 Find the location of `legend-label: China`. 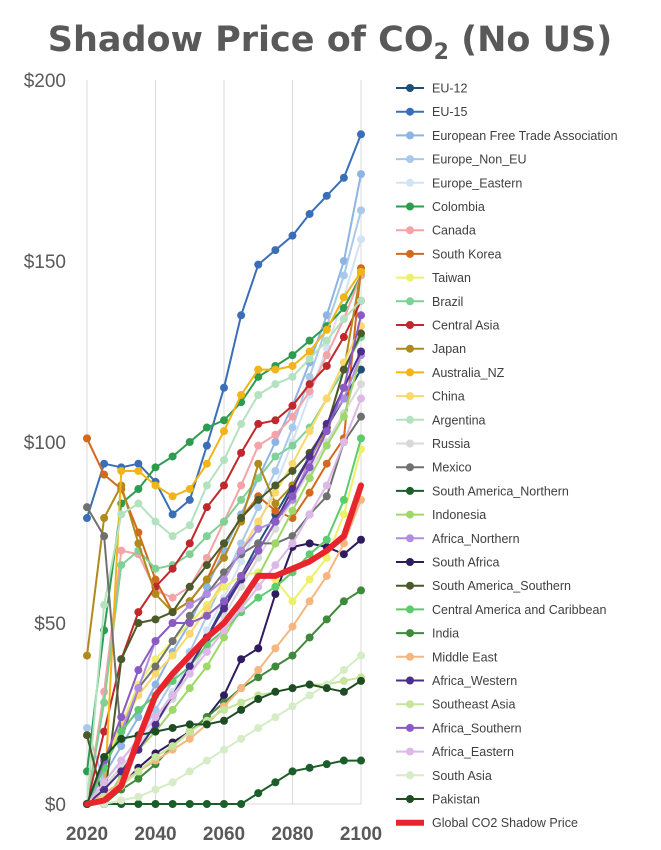

legend-label: China is located at coordinates (448, 397).